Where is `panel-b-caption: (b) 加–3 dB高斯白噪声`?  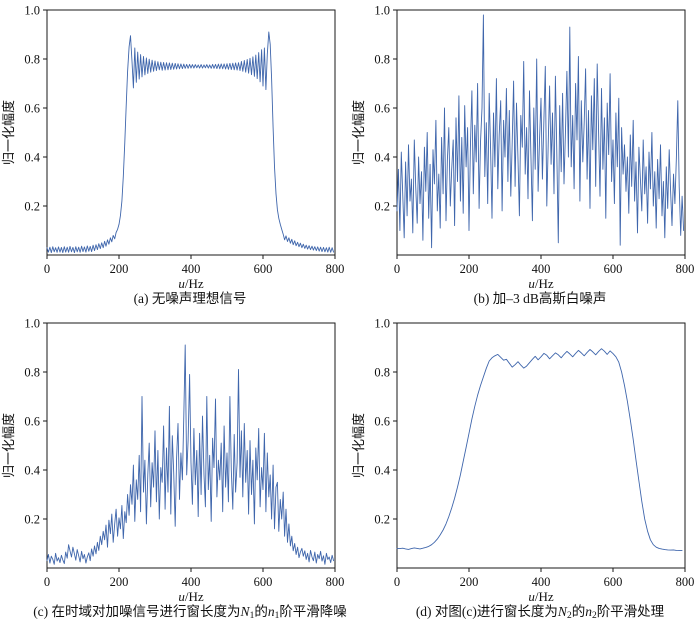
panel-b-caption: (b) 加–3 dB高斯白噪声 is located at coordinates (525, 301).